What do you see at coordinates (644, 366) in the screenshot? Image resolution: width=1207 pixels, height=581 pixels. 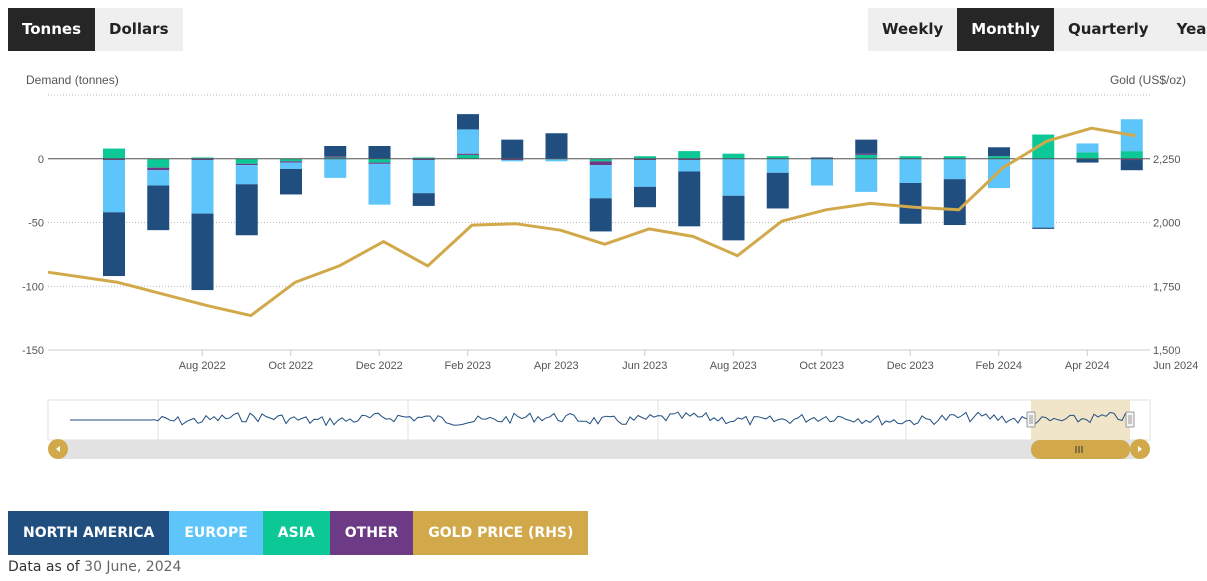 I see `x-tick-label: Jun 2023` at bounding box center [644, 366].